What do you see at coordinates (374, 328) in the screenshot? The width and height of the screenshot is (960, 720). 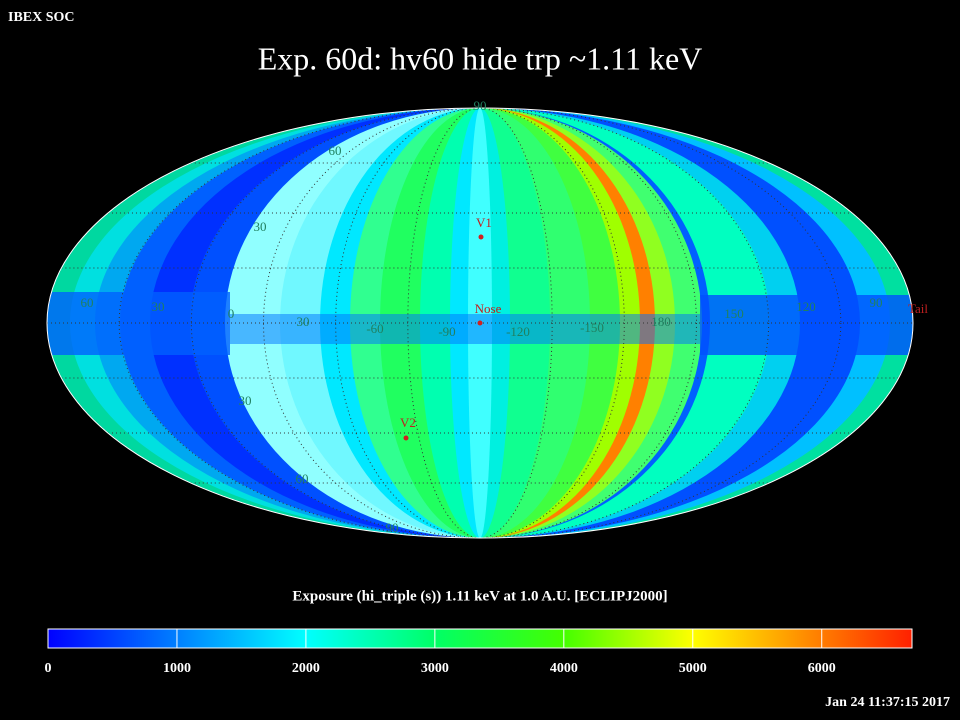 I see `grid-label: -60` at bounding box center [374, 328].